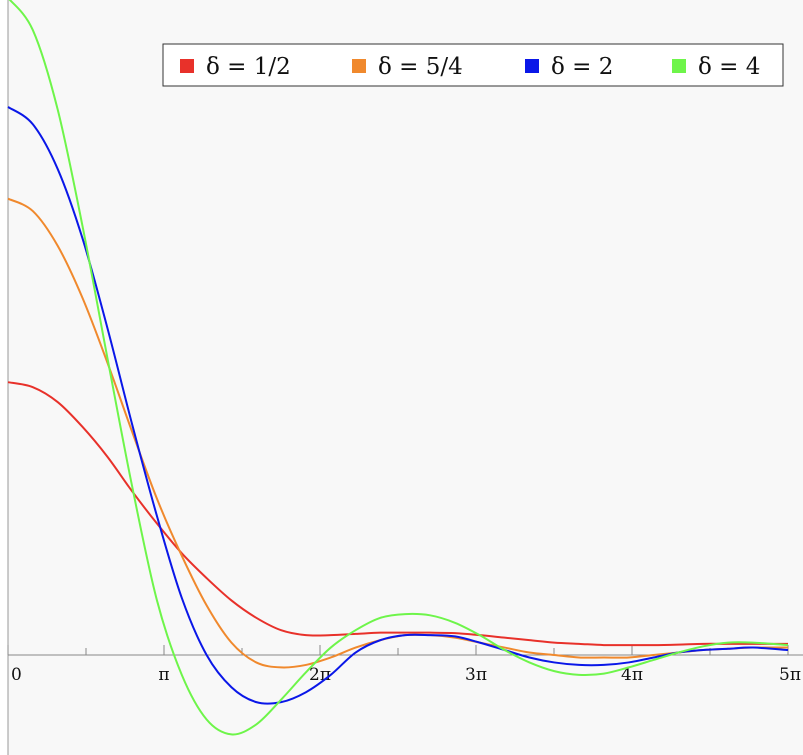  I want to click on x-tick-label: 0, so click(16, 675).